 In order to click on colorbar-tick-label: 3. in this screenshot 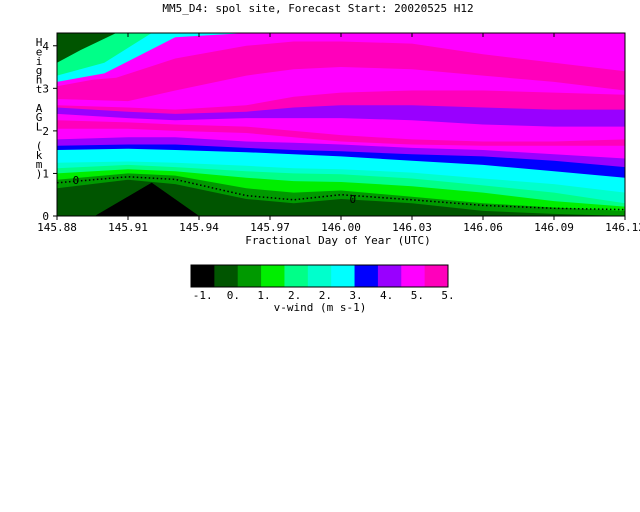, I will do `click(355, 295)`.